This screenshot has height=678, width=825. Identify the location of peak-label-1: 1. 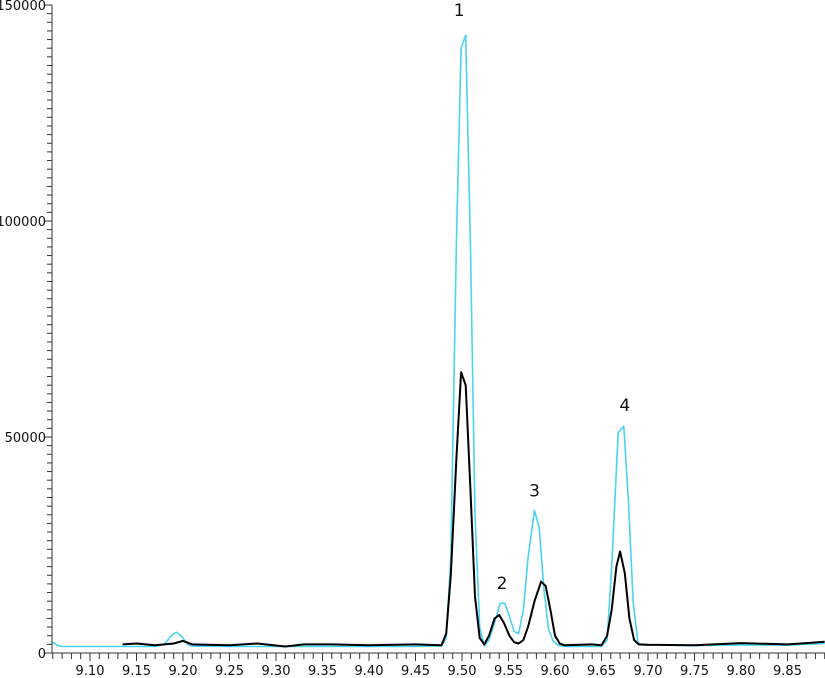
(459, 11).